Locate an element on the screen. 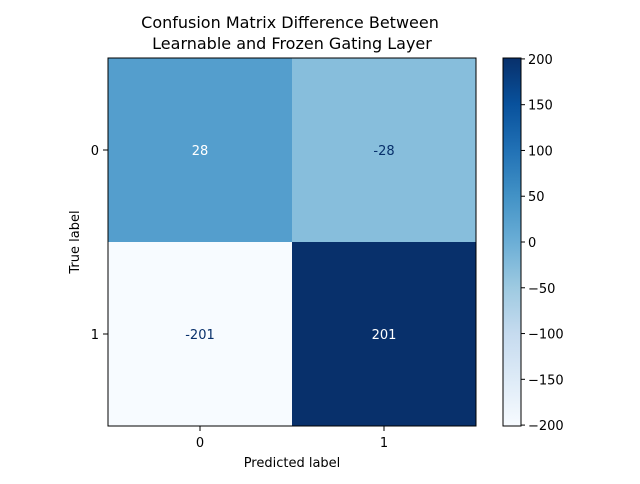  colorbar-tick-label-1: 150 is located at coordinates (540, 106).